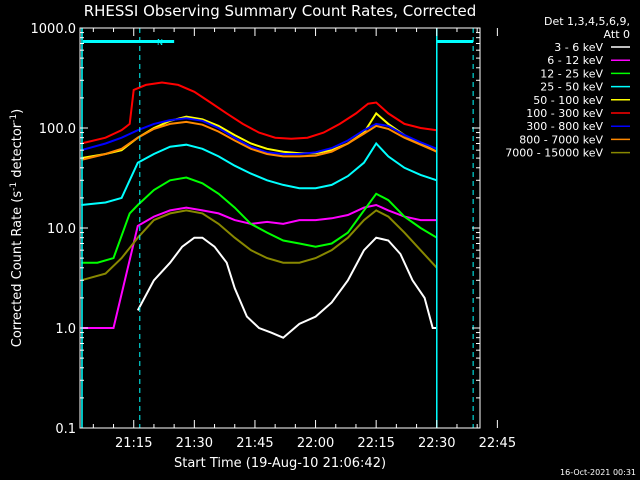 The height and width of the screenshot is (480, 640). I want to click on legend-label-7: 800 - 7000 keV, so click(561, 139).